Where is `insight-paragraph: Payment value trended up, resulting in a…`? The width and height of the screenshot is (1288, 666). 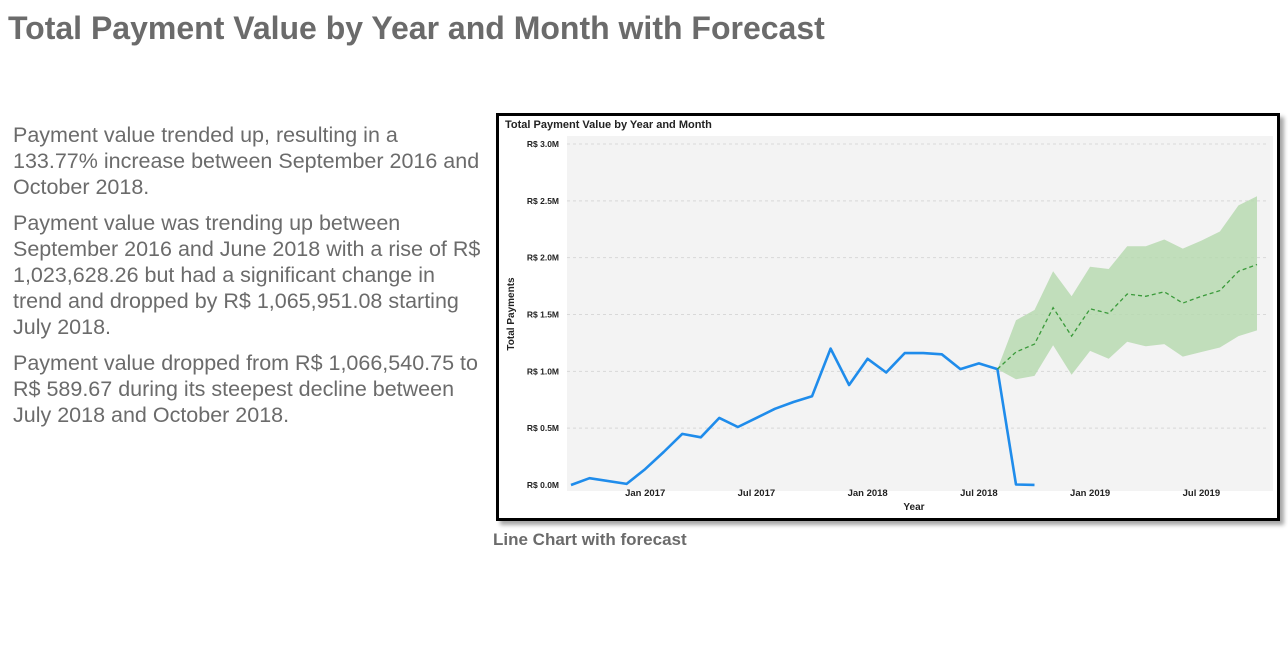
insight-paragraph: Payment value trended up, resulting in a… is located at coordinates (246, 161).